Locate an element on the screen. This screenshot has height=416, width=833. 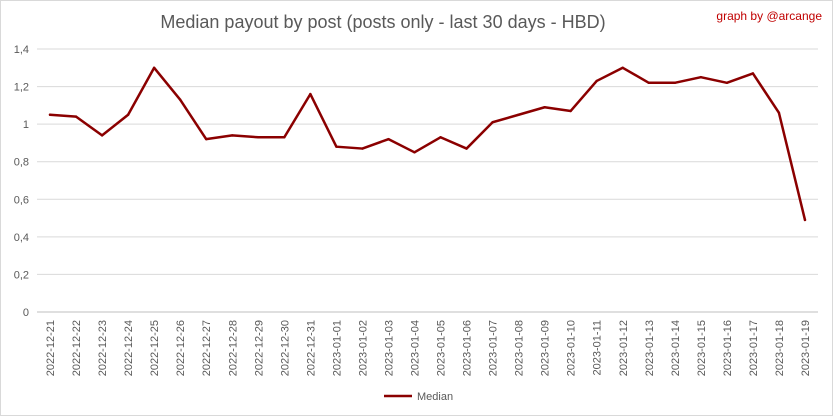
x-tick-label: 2023-01-03 is located at coordinates (389, 348).